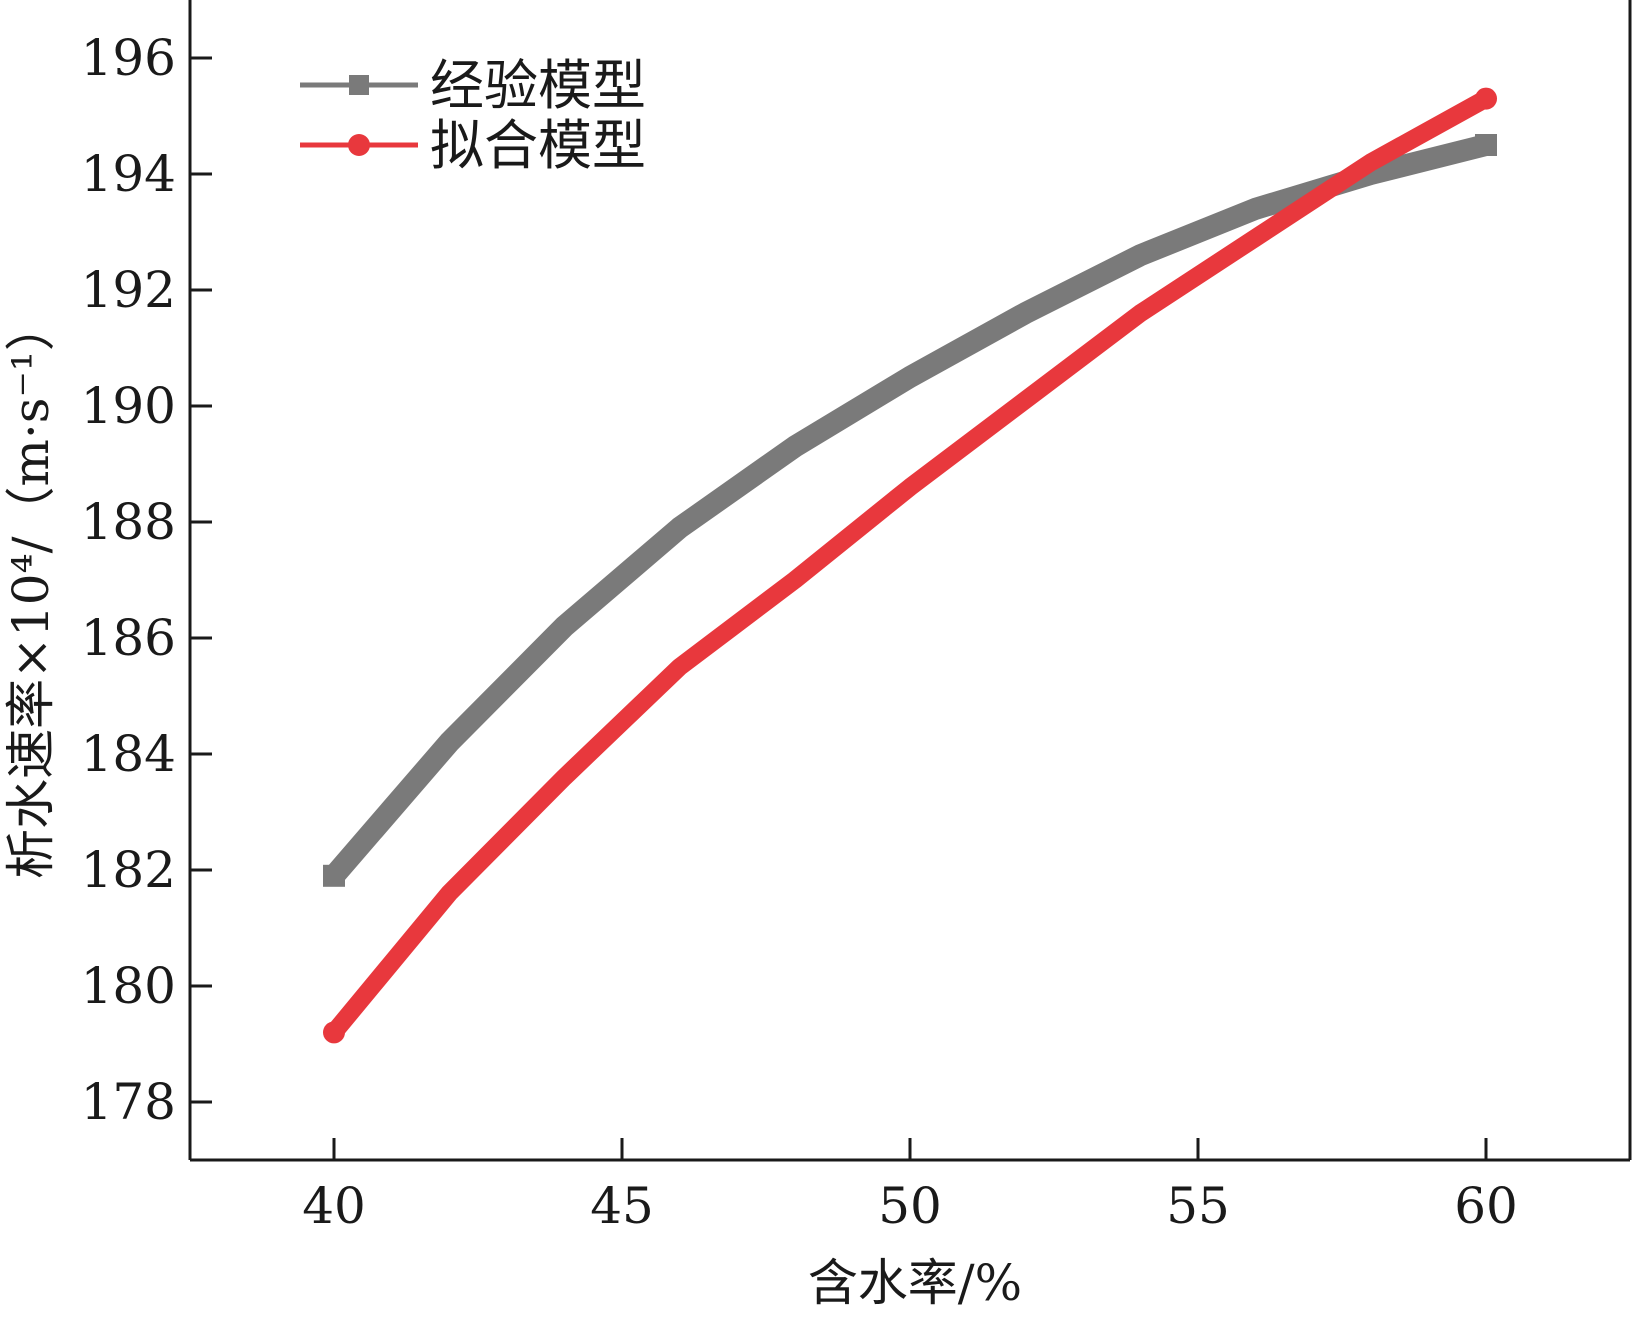 The width and height of the screenshot is (1635, 1319). I want to click on x-tick-label: 40, so click(334, 1206).